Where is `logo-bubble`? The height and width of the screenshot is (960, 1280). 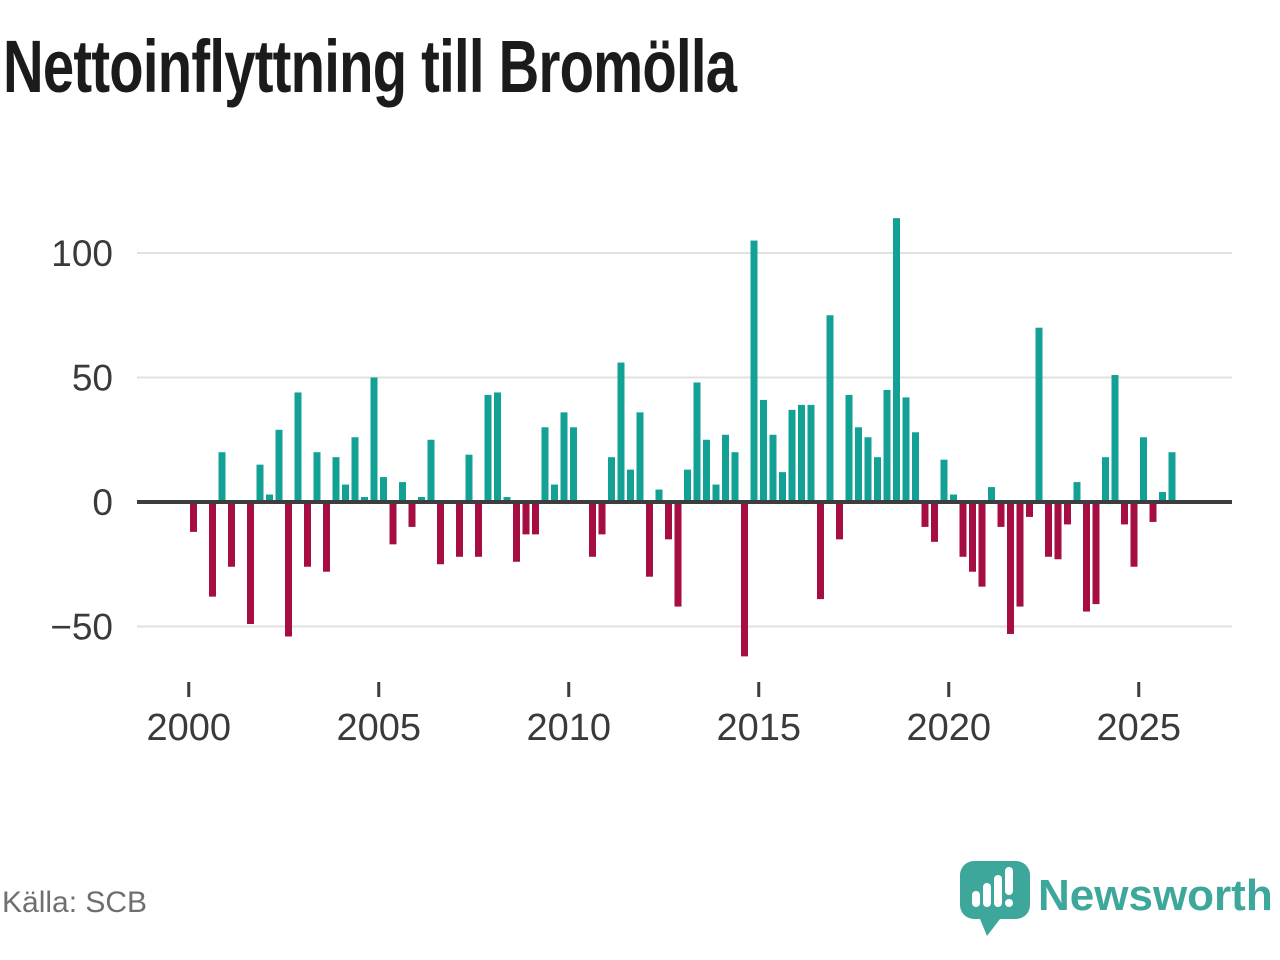
logo-bubble is located at coordinates (995, 898).